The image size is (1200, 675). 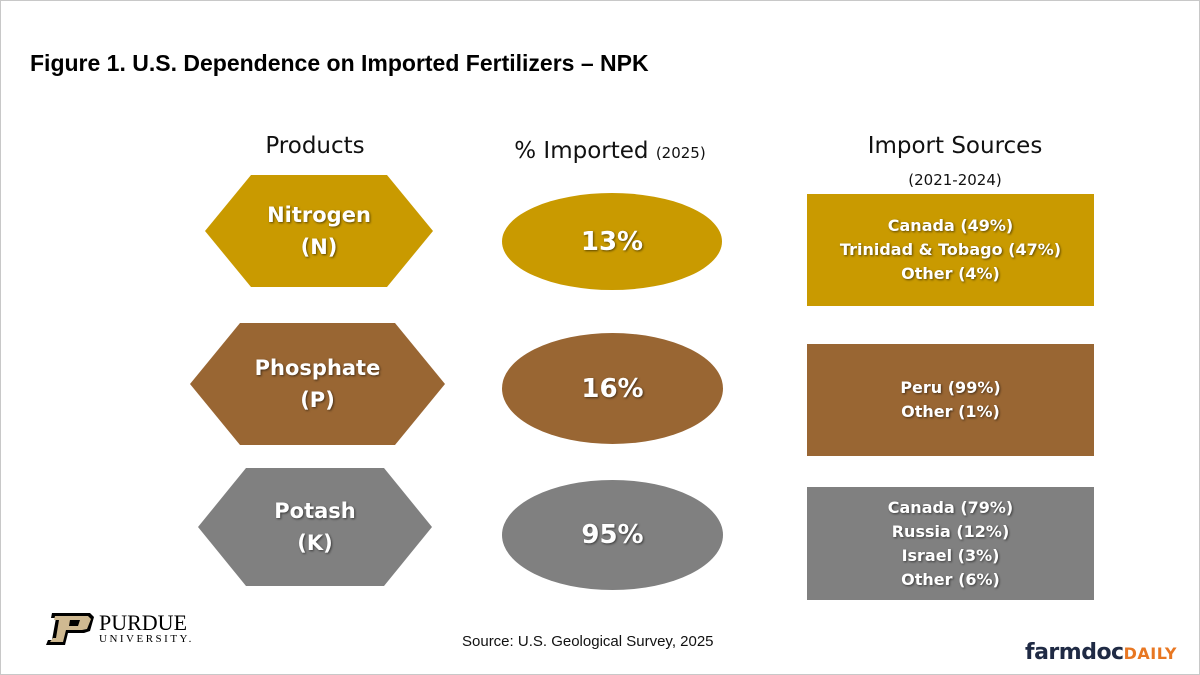 I want to click on source-item: Canada (49%), so click(x=950, y=225).